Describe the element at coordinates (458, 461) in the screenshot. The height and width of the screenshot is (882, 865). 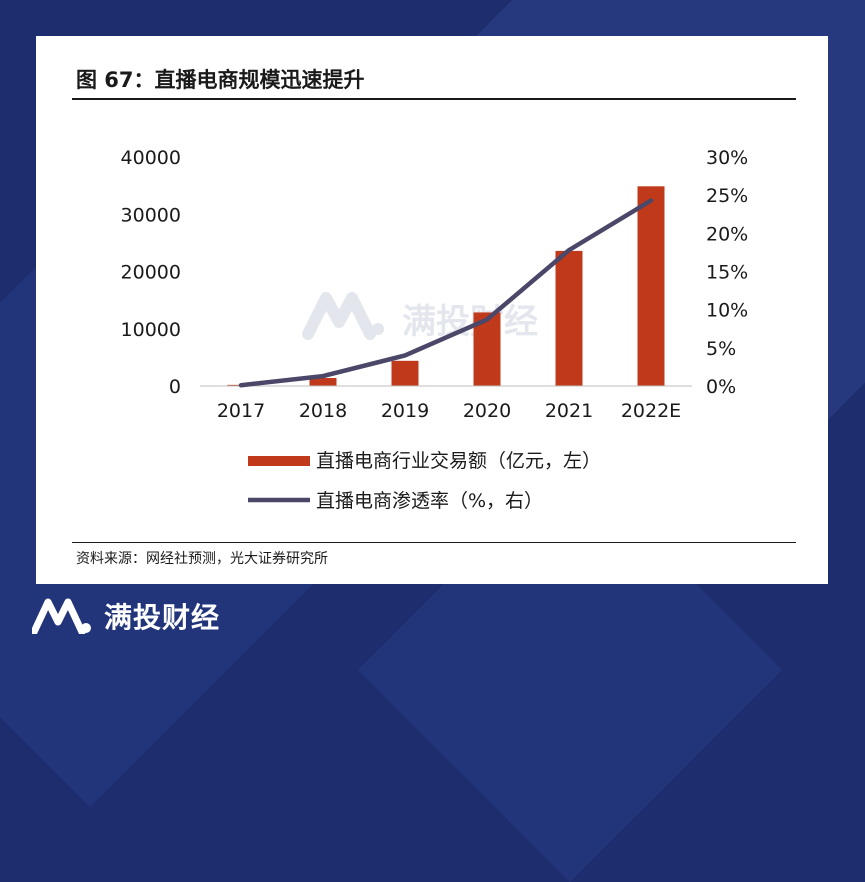
I see `legend-label-bar: 直播电商行业交易额（亿元，左）` at that location.